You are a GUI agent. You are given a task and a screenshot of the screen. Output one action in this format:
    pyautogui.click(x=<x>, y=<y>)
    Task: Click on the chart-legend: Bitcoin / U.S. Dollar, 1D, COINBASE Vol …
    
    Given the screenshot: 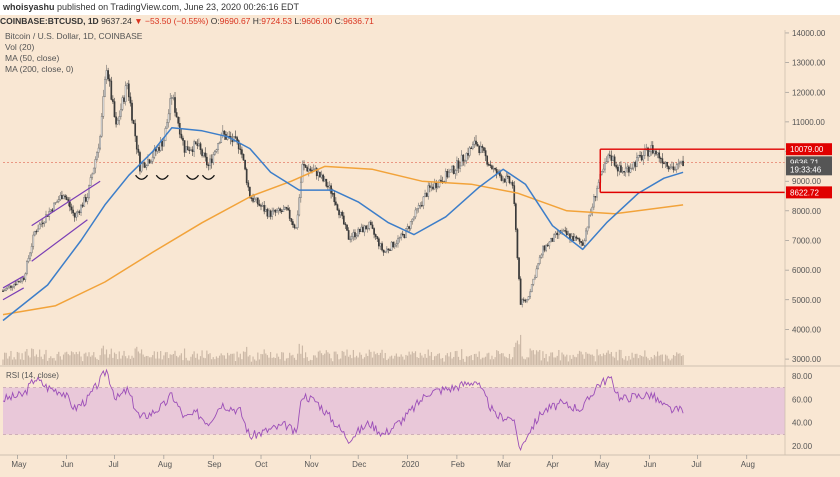 What is the action you would take?
    pyautogui.click(x=73, y=53)
    